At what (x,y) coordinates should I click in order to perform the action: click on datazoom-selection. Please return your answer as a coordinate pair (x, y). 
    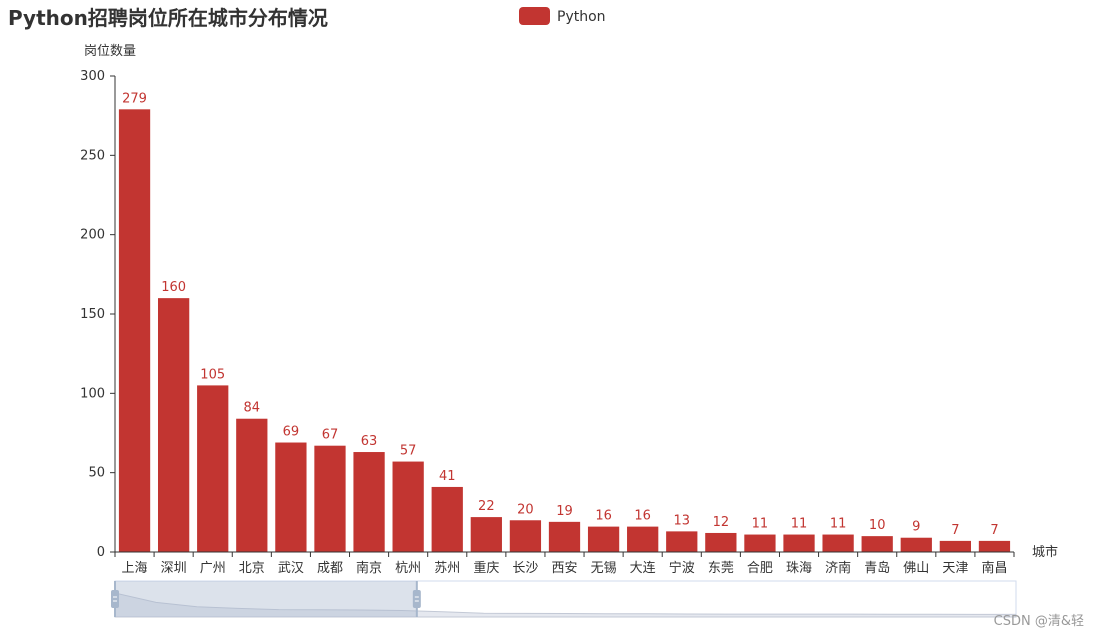
    Looking at the image, I should click on (266, 599).